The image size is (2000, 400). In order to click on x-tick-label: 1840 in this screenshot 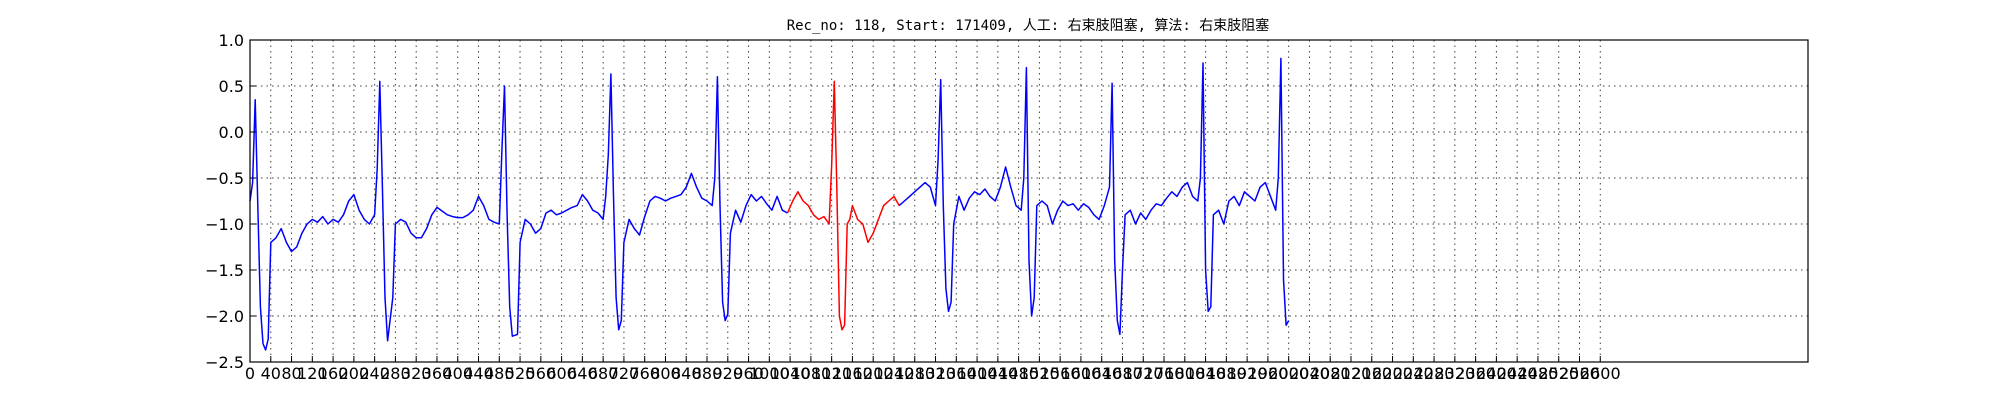, I will do `click(1205, 373)`.